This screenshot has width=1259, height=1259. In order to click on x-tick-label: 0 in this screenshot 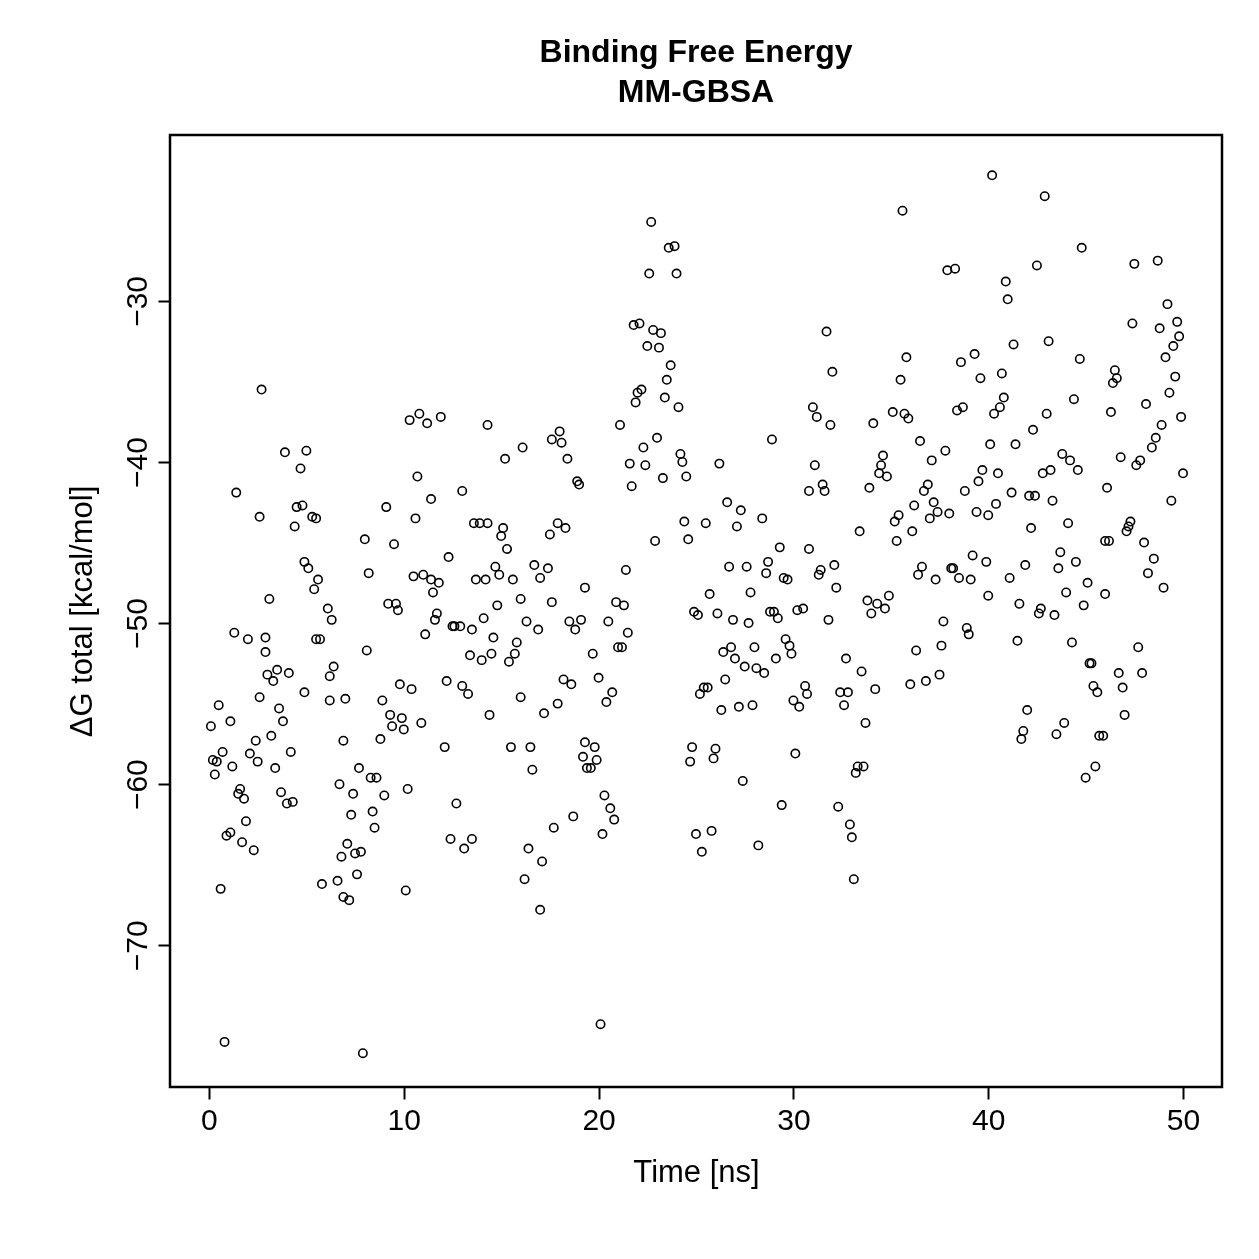, I will do `click(209, 1119)`.